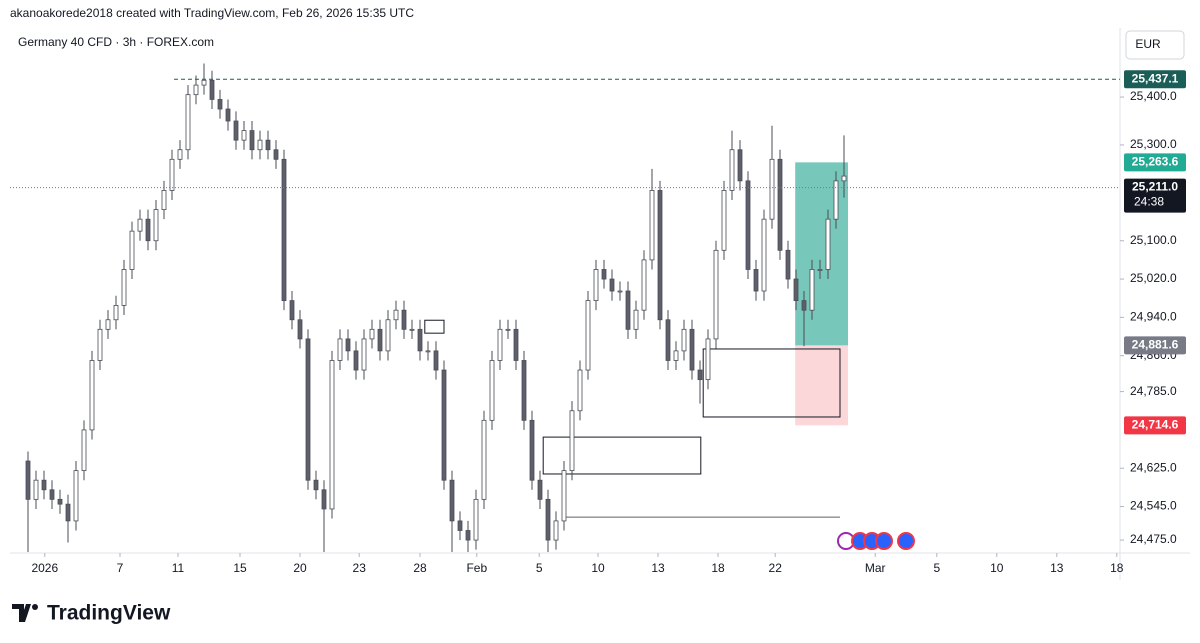  What do you see at coordinates (420, 568) in the screenshot?
I see `x-tick-label: 28` at bounding box center [420, 568].